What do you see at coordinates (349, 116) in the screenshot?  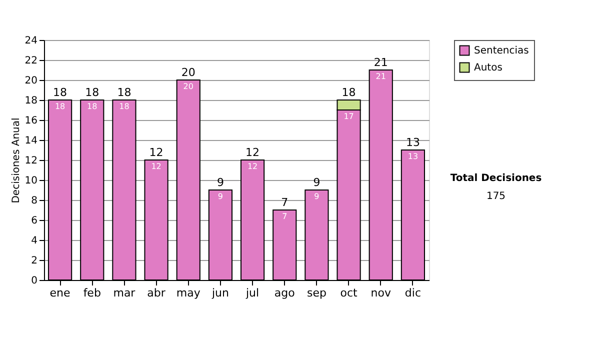 I see `data-label: 17` at bounding box center [349, 116].